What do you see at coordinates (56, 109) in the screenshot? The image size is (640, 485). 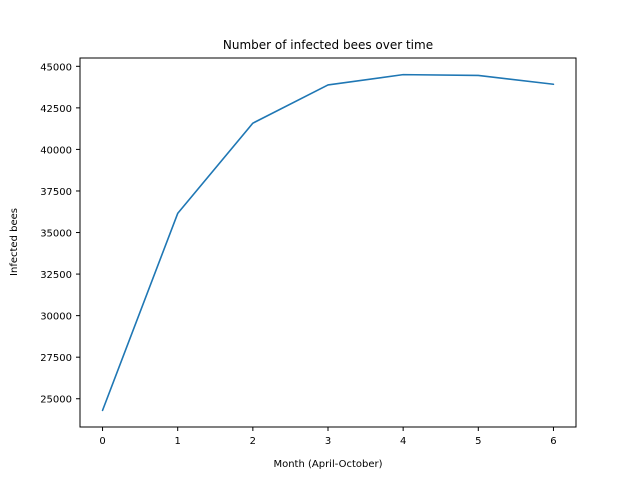 I see `y-tick-label: 42500` at bounding box center [56, 109].